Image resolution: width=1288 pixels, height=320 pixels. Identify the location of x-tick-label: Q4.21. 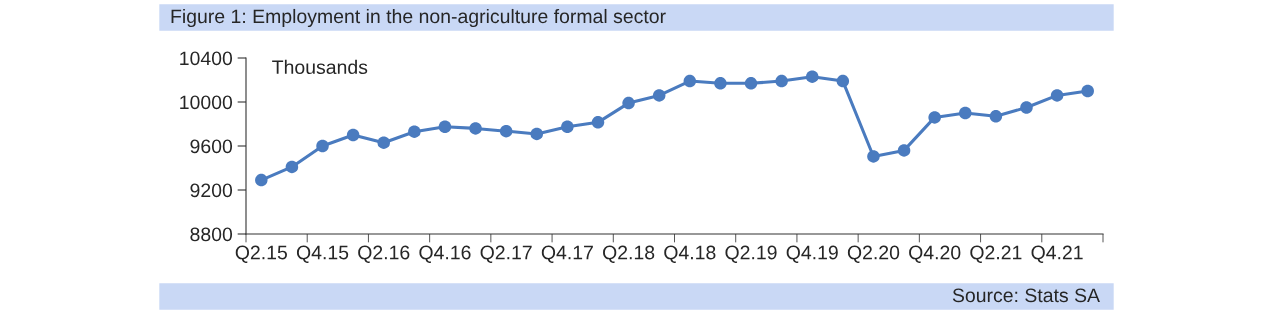
(1057, 254).